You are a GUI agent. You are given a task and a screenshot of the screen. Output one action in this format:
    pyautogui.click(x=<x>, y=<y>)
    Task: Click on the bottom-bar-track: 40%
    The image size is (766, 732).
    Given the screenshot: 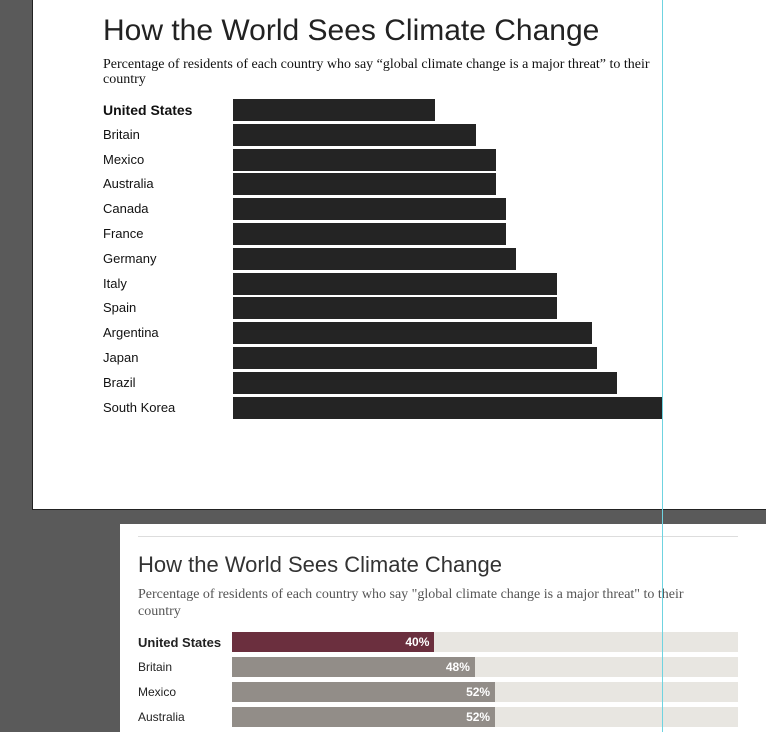 What is the action you would take?
    pyautogui.click(x=485, y=642)
    